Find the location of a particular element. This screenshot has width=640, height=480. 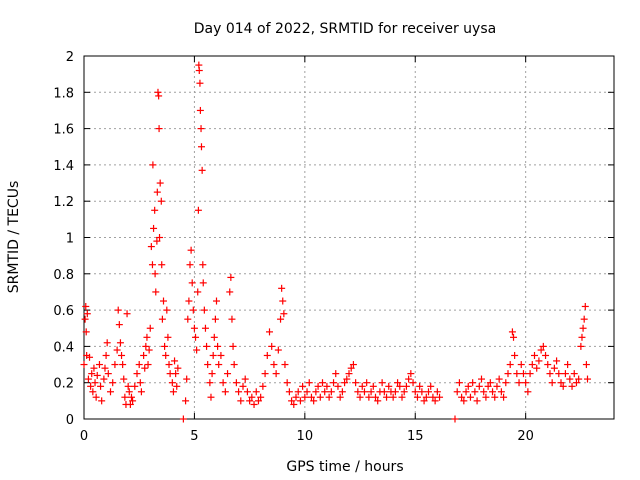

y-tick-label: 0.4 is located at coordinates (63, 347).